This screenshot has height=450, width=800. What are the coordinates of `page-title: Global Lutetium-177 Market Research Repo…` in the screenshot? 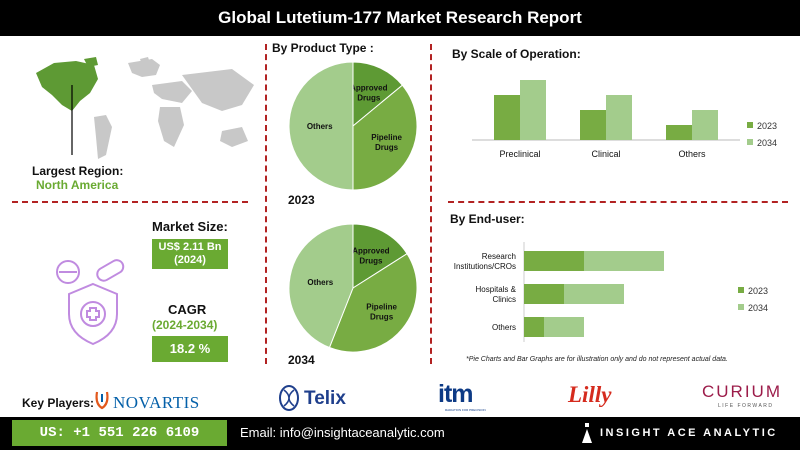 It's located at (400, 18).